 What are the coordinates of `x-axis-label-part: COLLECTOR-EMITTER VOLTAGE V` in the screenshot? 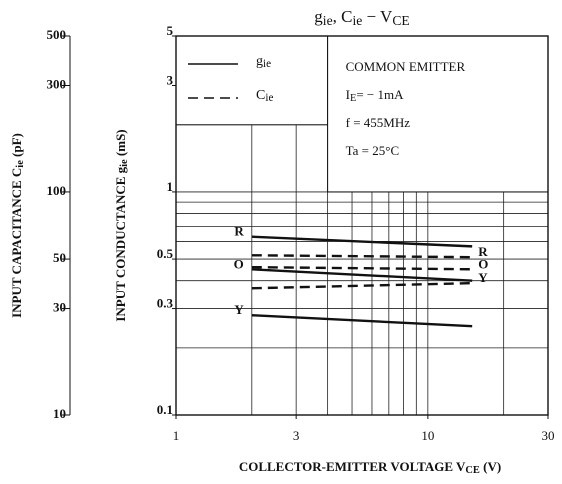 It's located at (352, 466).